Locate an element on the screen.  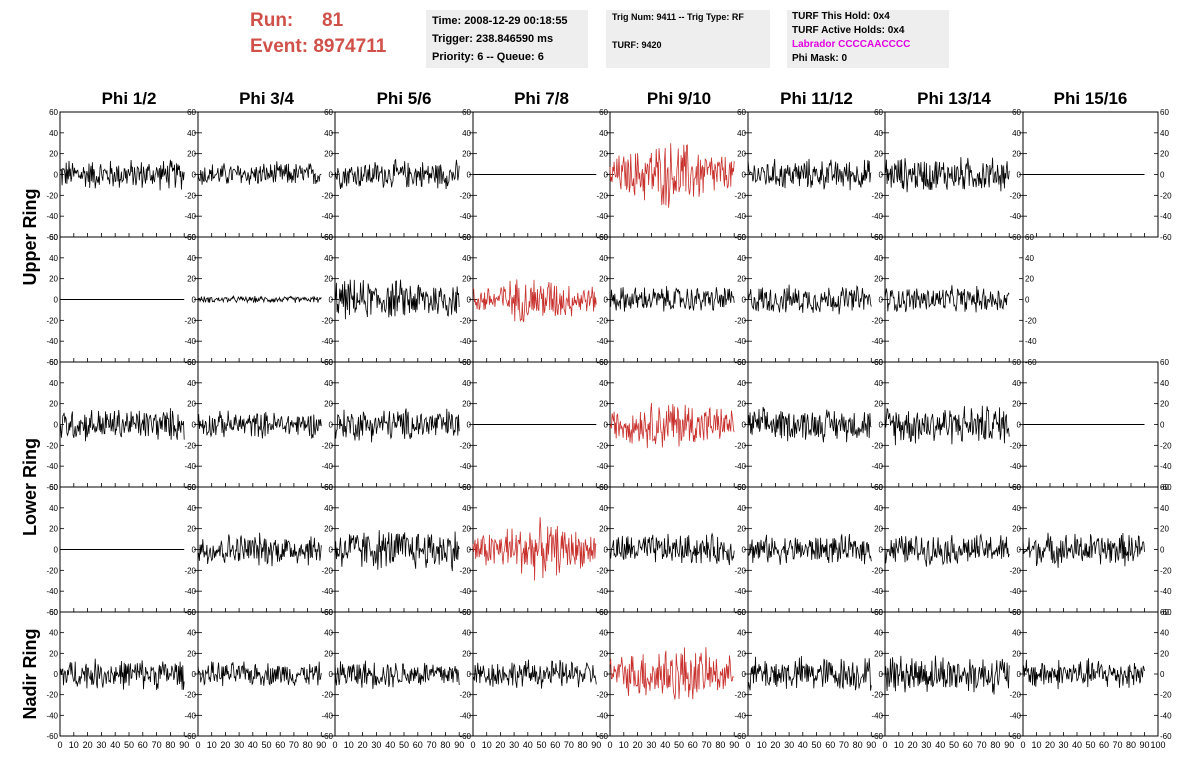
column-title: Phi 3/4 is located at coordinates (266, 98).